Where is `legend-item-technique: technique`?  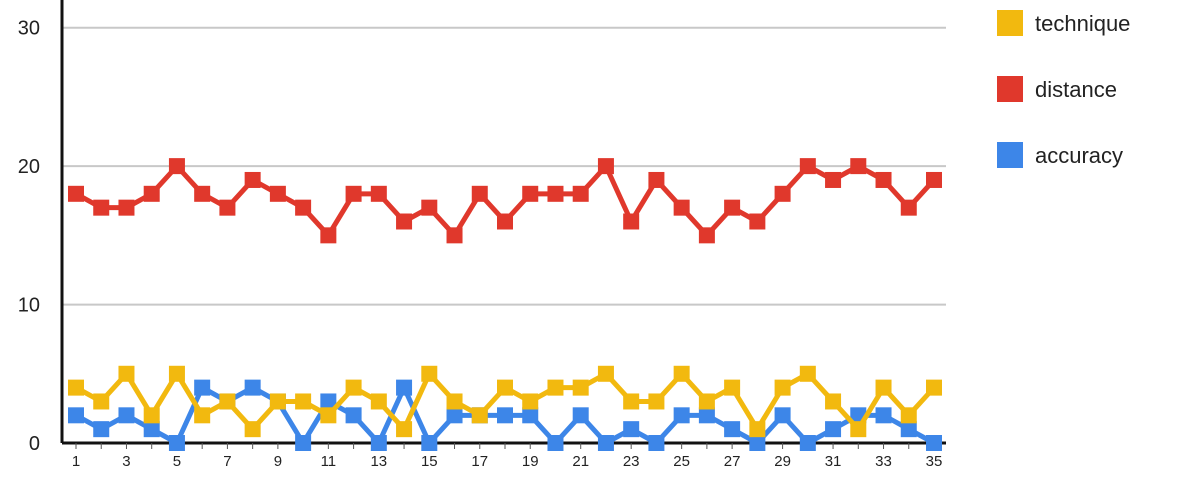 legend-item-technique: technique is located at coordinates (1063, 23).